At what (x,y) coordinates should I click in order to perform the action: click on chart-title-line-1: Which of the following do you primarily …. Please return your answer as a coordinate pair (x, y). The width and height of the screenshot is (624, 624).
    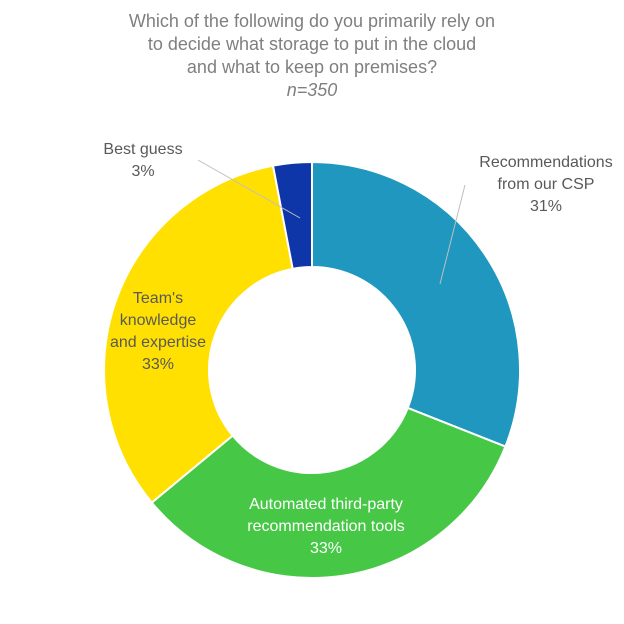
    Looking at the image, I should click on (312, 21).